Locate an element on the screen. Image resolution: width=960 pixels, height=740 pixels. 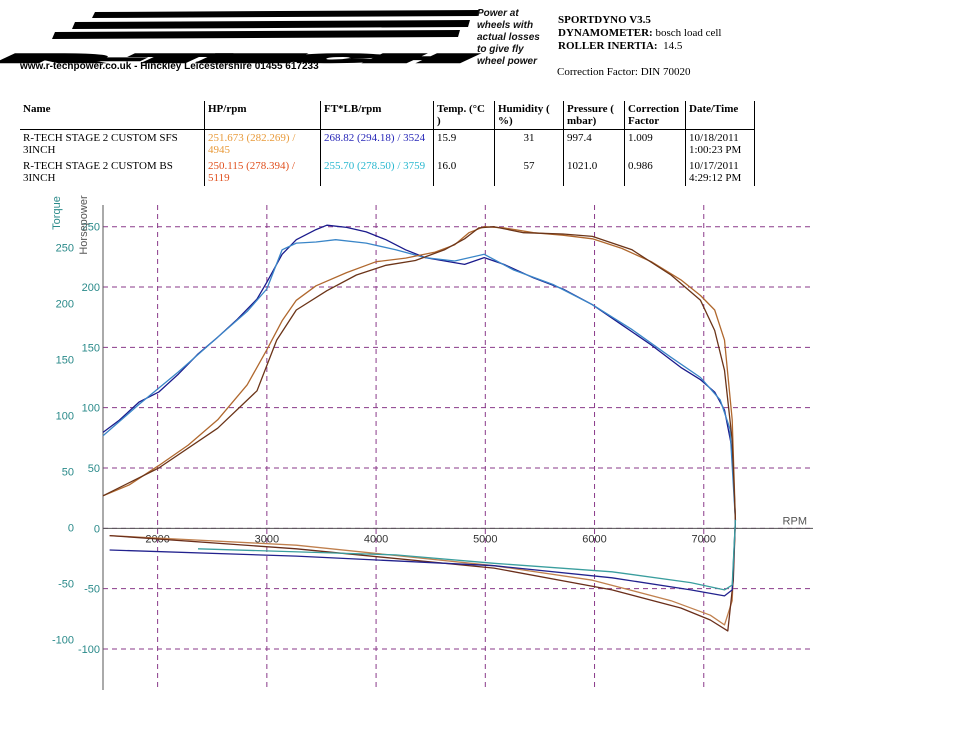
cell: 268.82 (294.18) / 3524 is located at coordinates (377, 143).